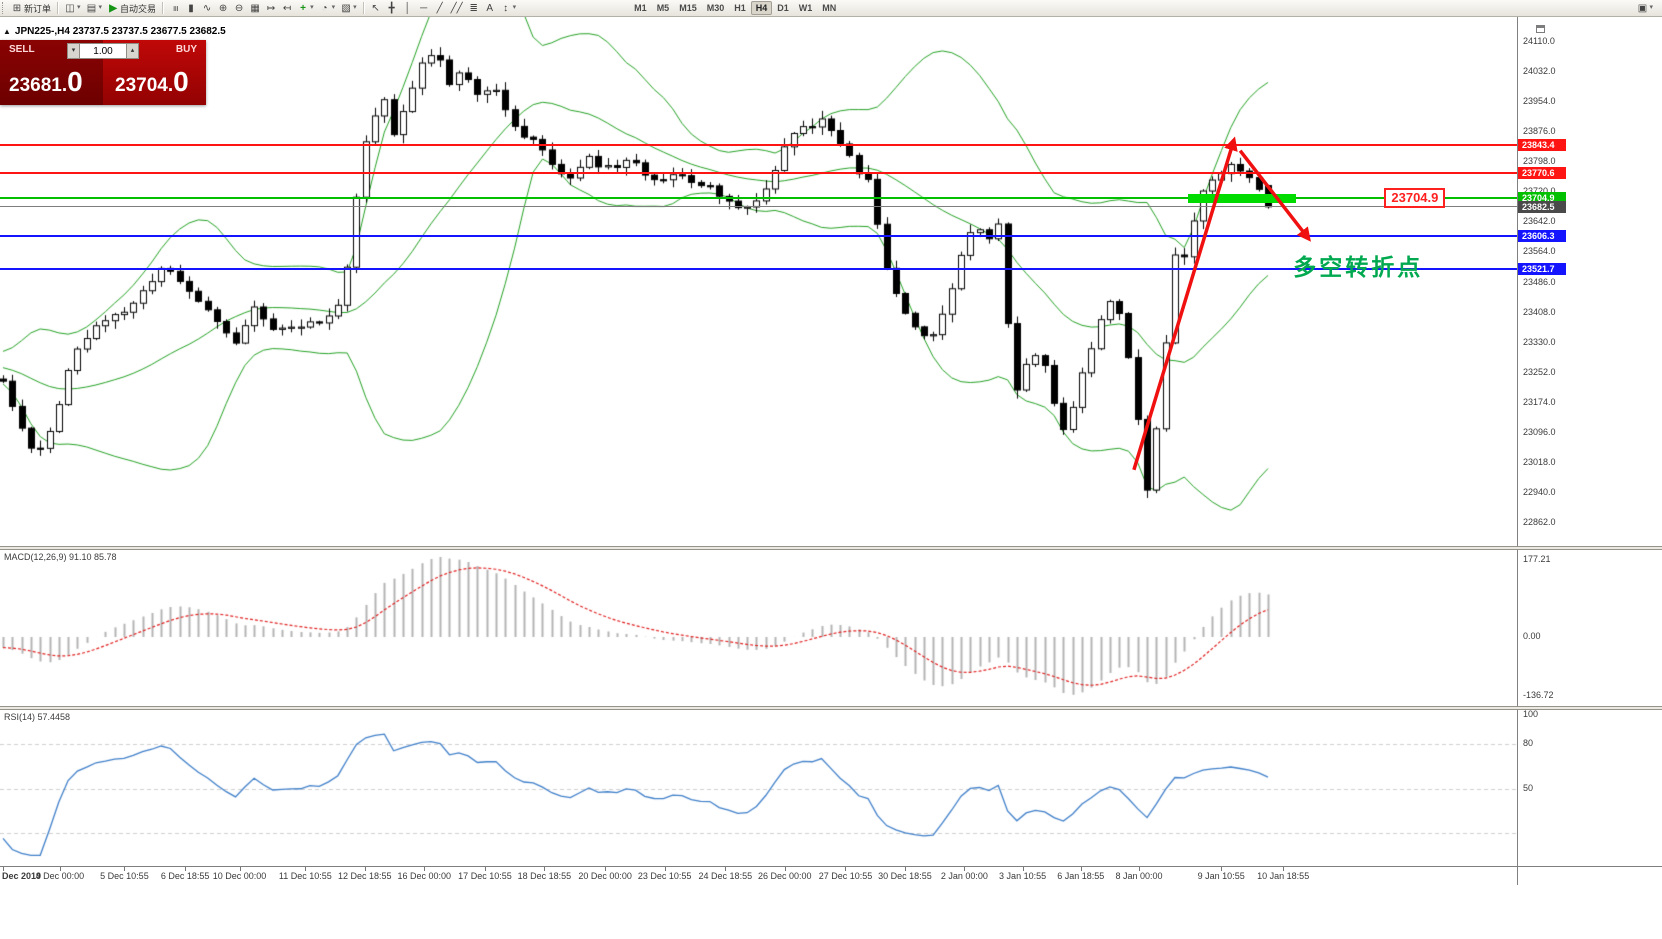 This screenshot has width=1662, height=939. What do you see at coordinates (1185, 303) in the screenshot?
I see `up-trend-arrow` at bounding box center [1185, 303].